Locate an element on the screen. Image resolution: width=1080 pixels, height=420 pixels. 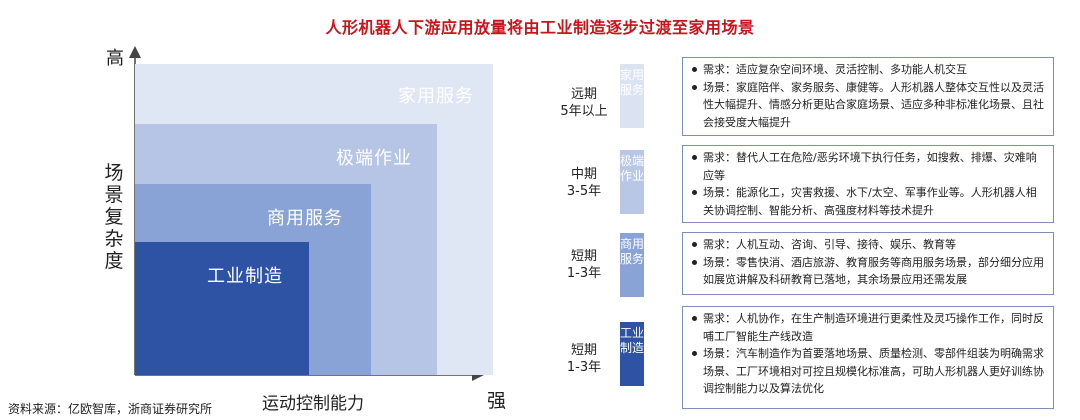
source-note: 资料来源：亿欧智库，浙商证券研究所 is located at coordinates (110, 409).